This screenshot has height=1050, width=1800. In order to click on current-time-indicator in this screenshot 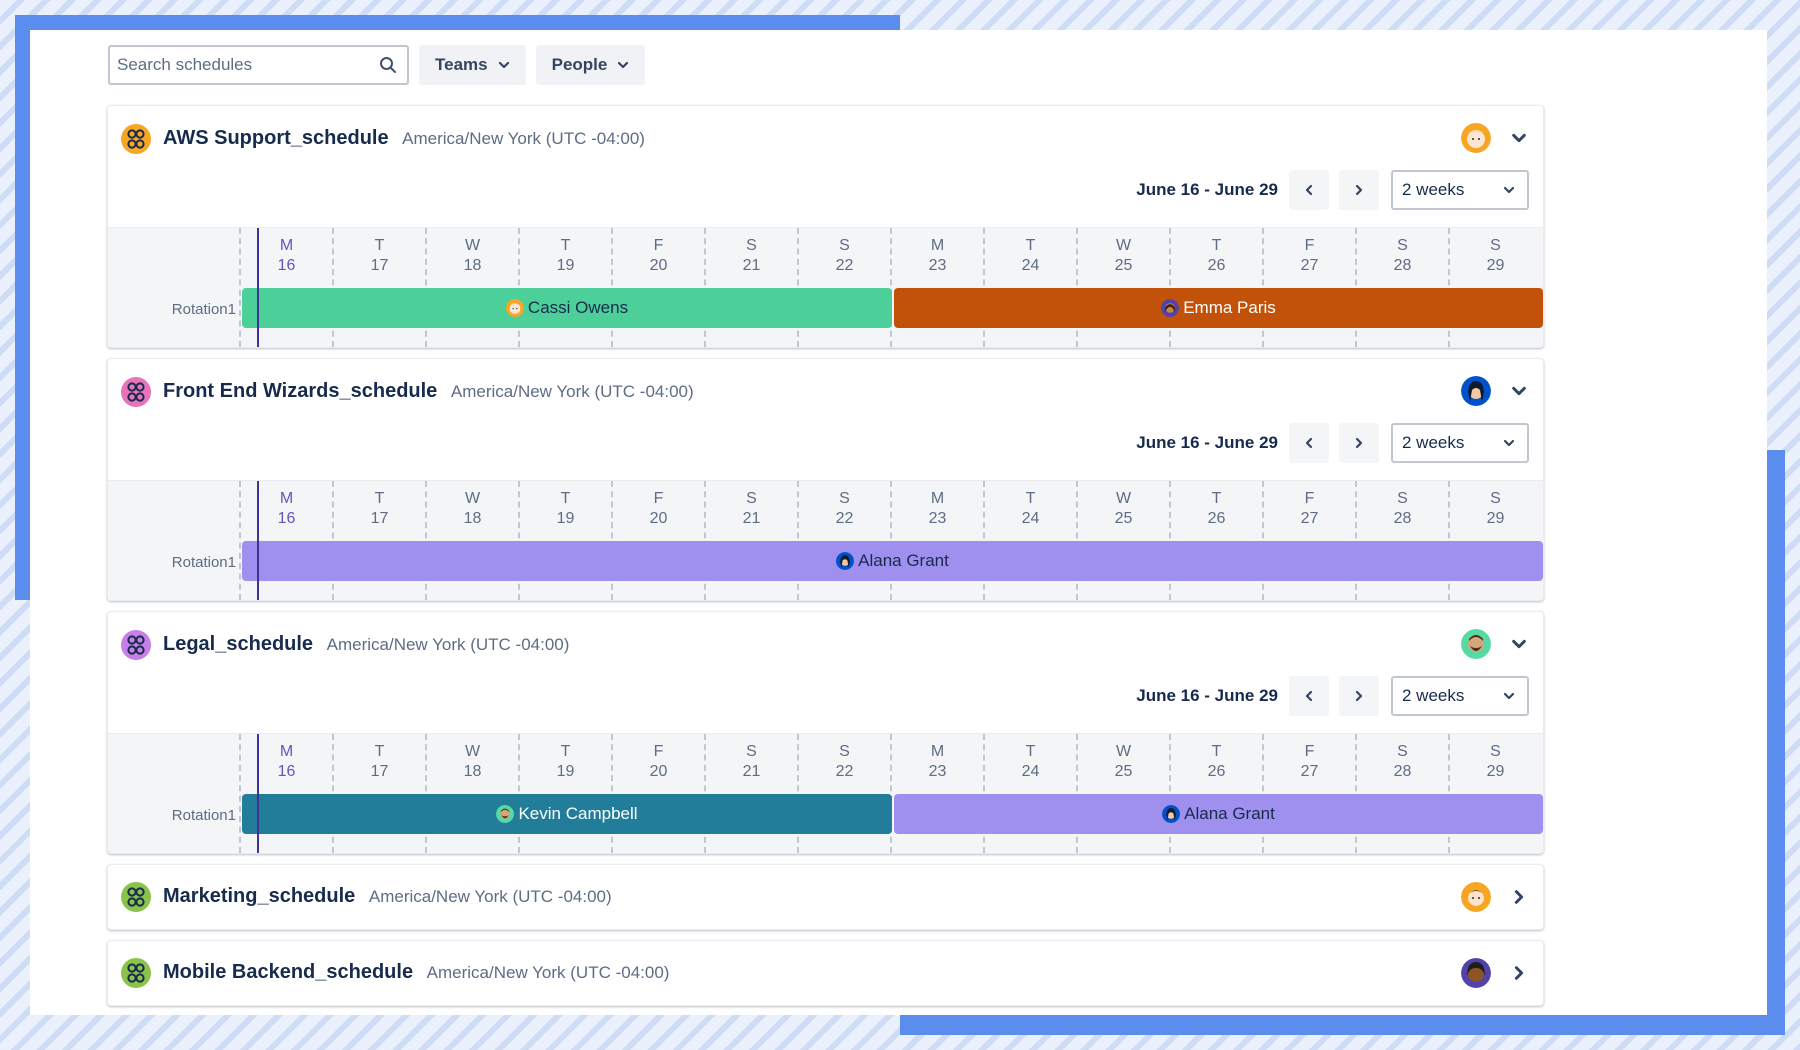, I will do `click(258, 287)`.